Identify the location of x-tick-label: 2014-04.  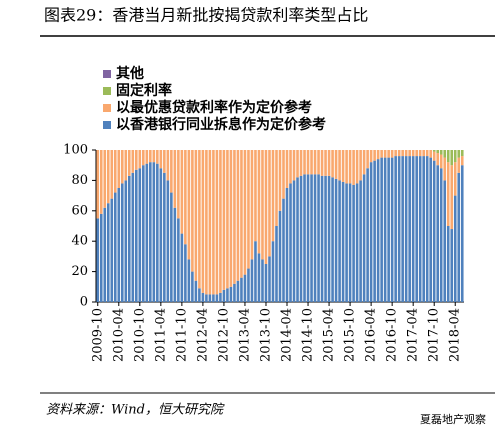
(287, 335).